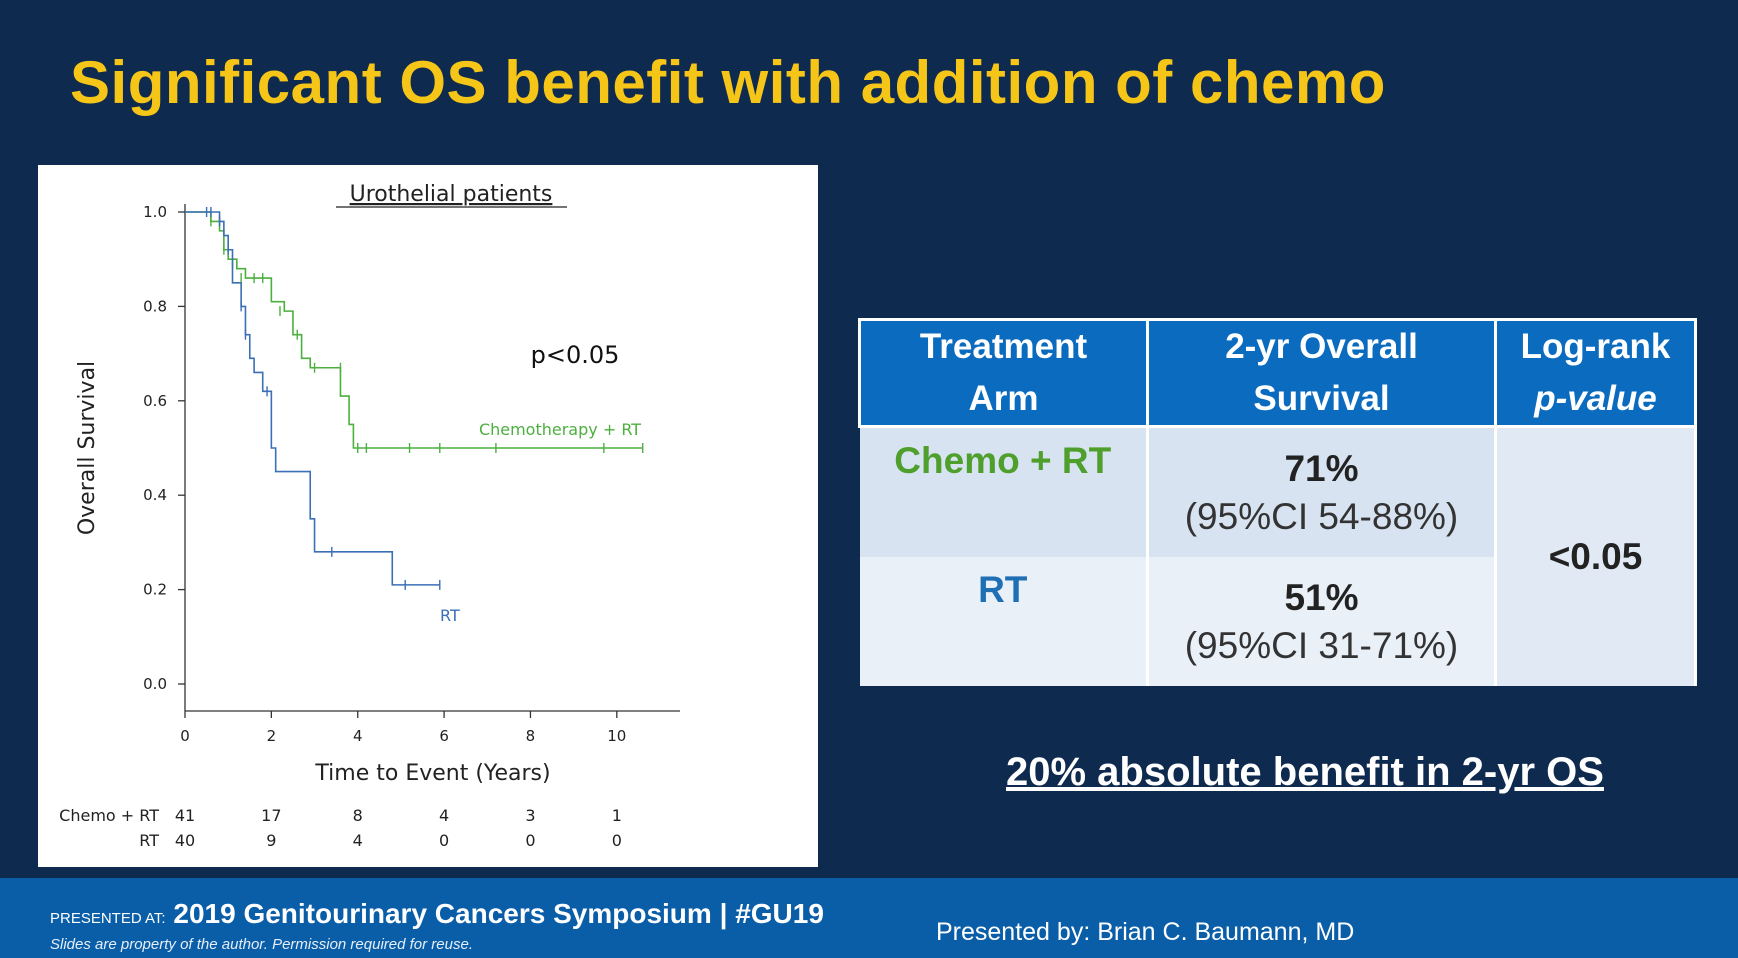  What do you see at coordinates (185, 815) in the screenshot?
I see `risk-table-value: 41` at bounding box center [185, 815].